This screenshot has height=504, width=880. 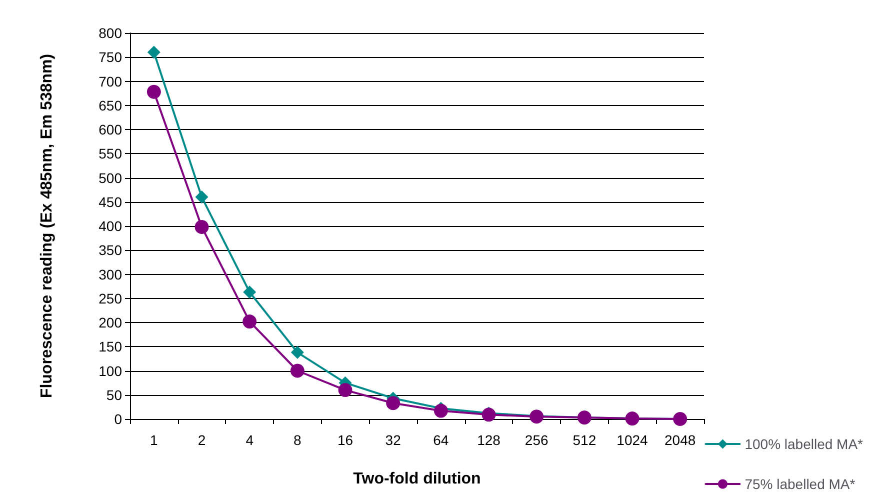 What do you see at coordinates (298, 440) in the screenshot?
I see `x-tick-label: 8` at bounding box center [298, 440].